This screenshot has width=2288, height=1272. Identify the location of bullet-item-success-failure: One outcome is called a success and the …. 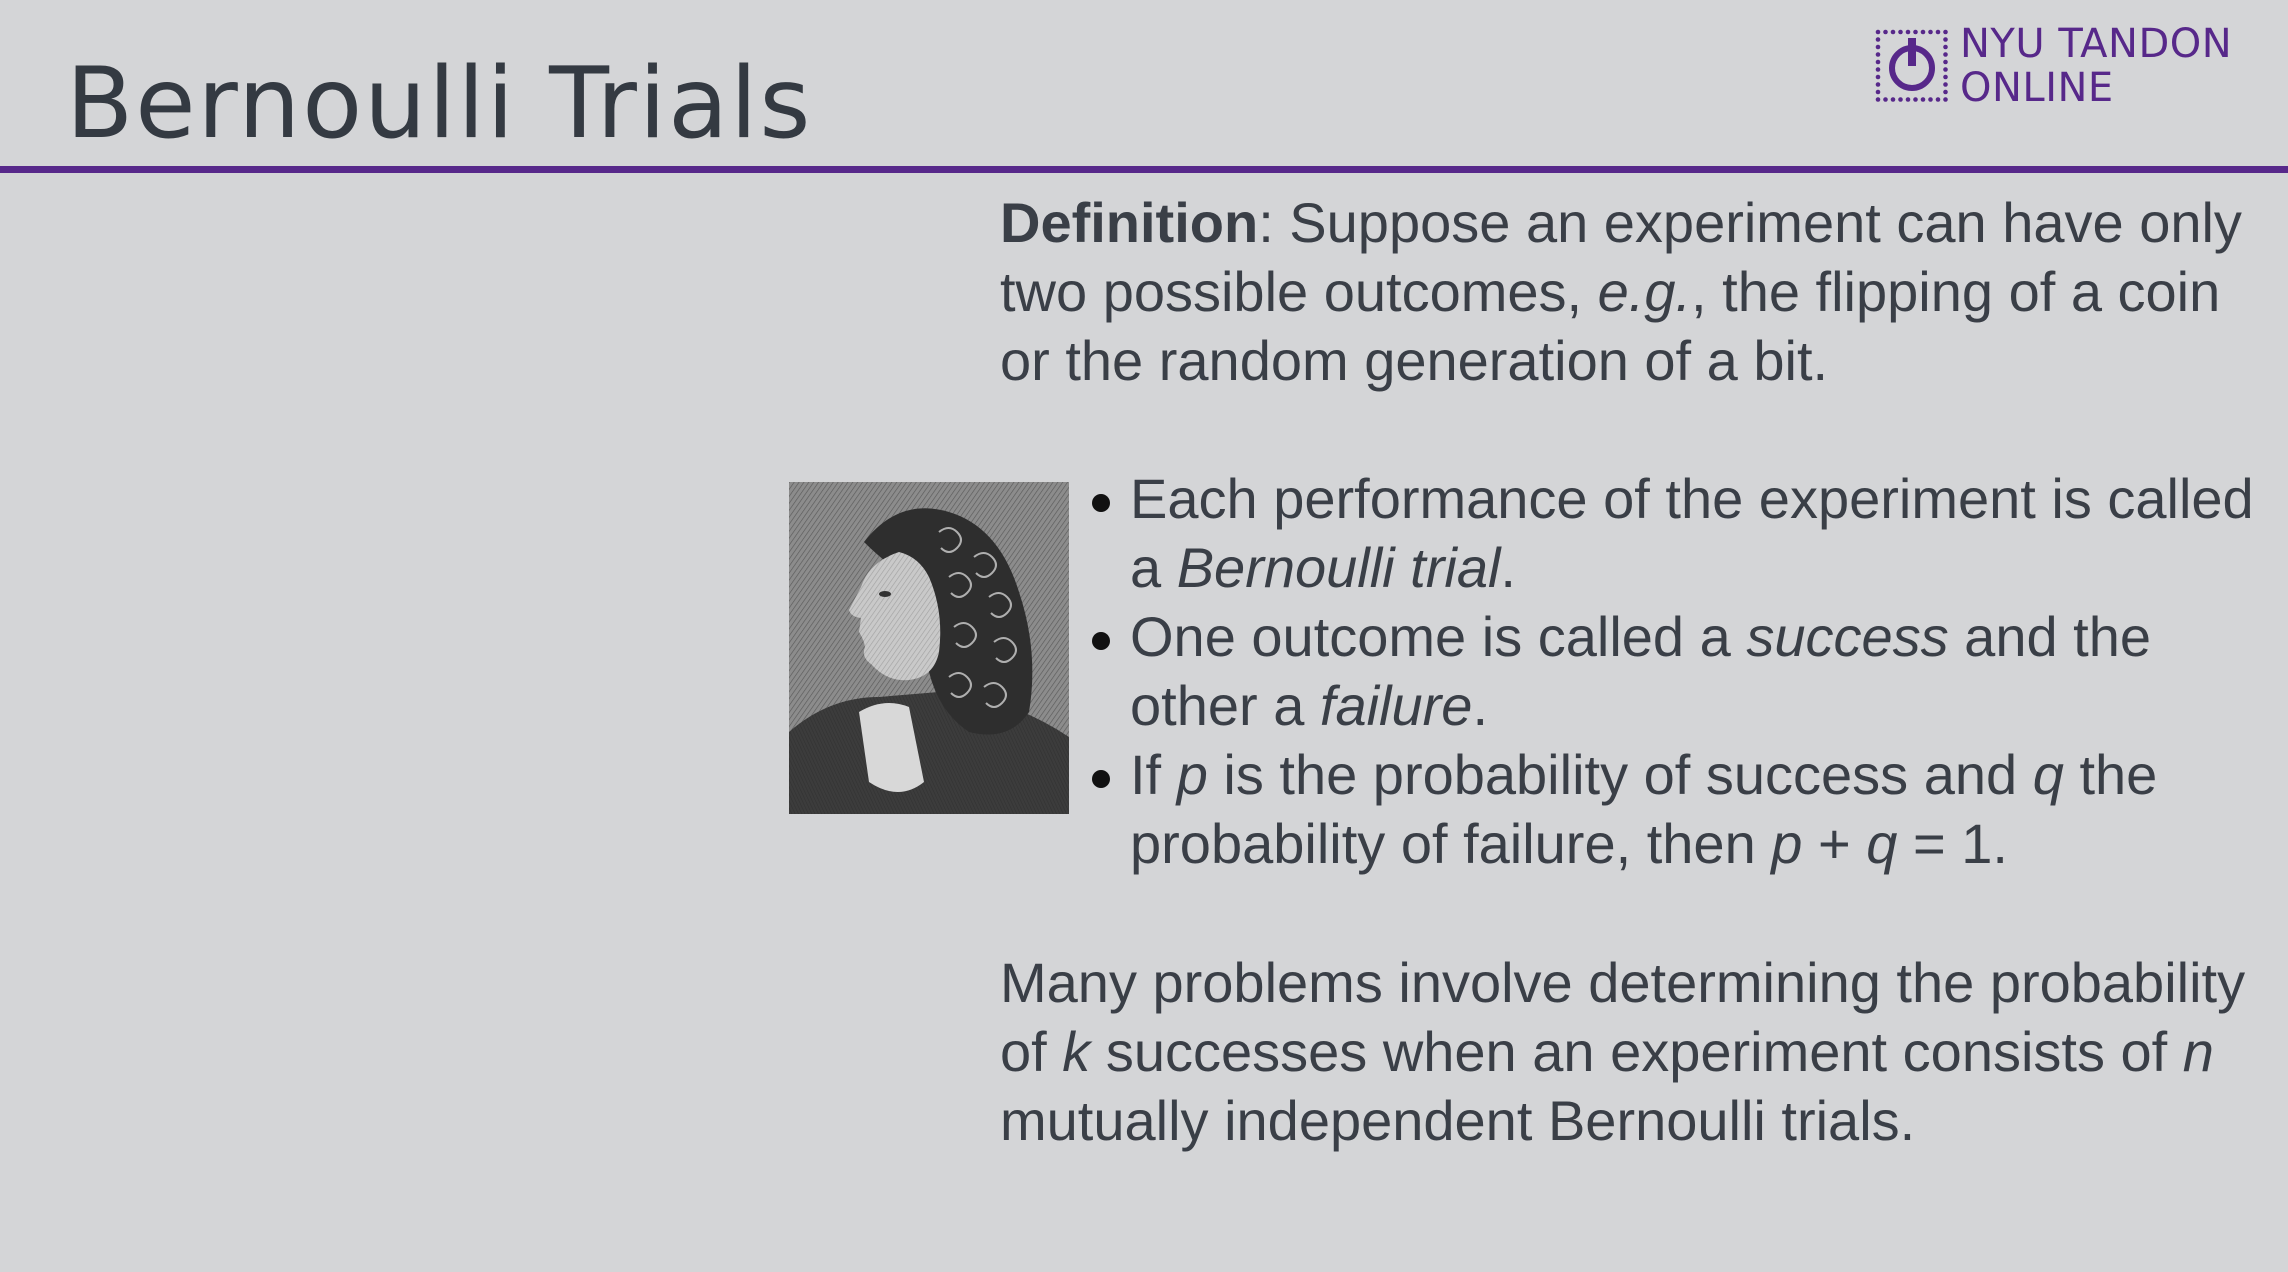
(1682, 671).